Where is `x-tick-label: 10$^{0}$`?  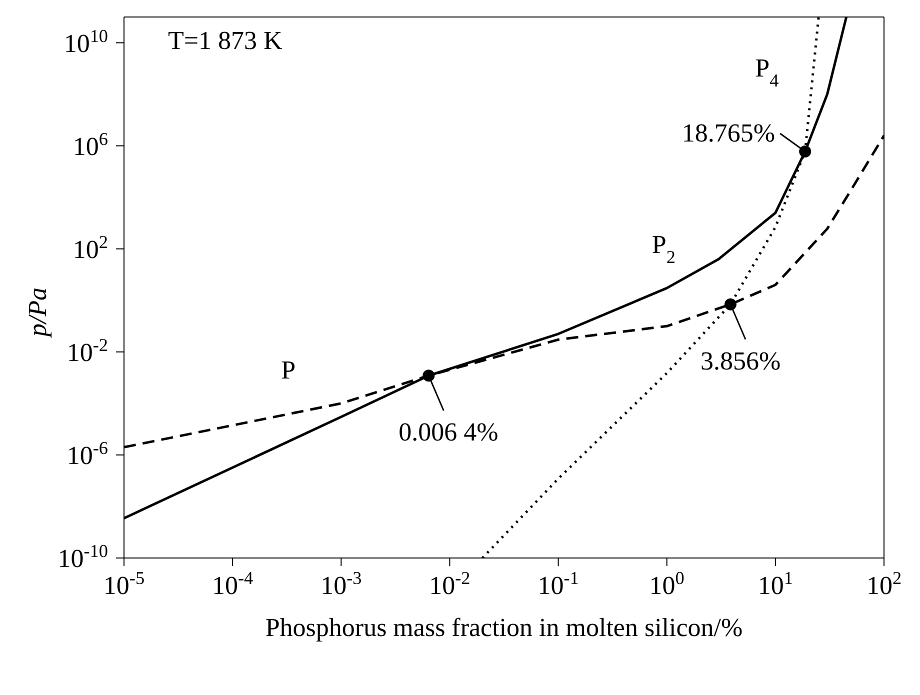 x-tick-label: 10$^{0}$ is located at coordinates (666, 584).